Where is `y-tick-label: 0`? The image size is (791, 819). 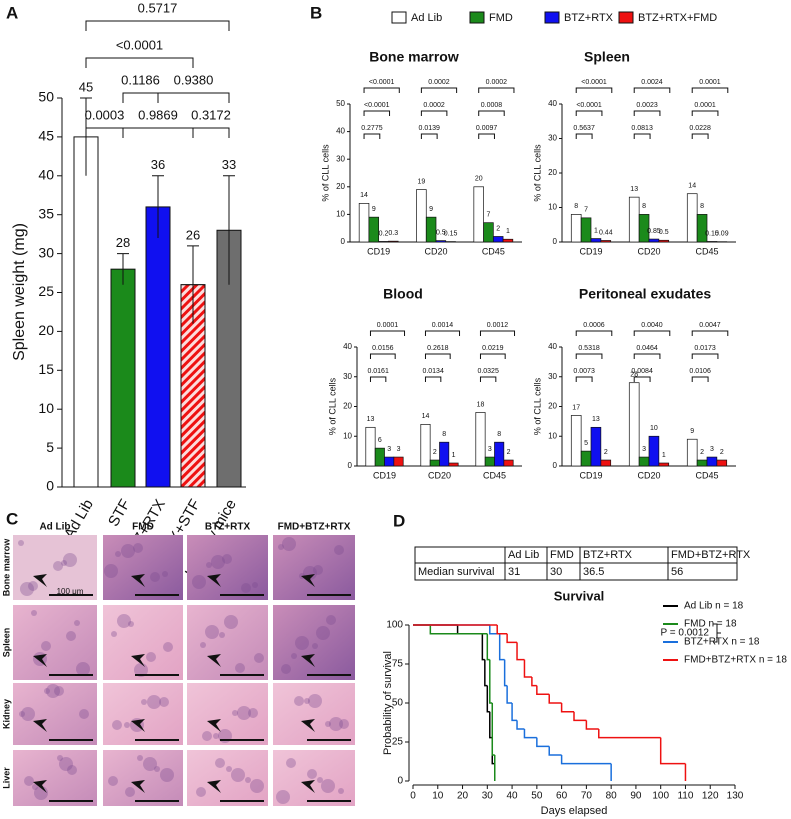 y-tick-label: 0 is located at coordinates (350, 465).